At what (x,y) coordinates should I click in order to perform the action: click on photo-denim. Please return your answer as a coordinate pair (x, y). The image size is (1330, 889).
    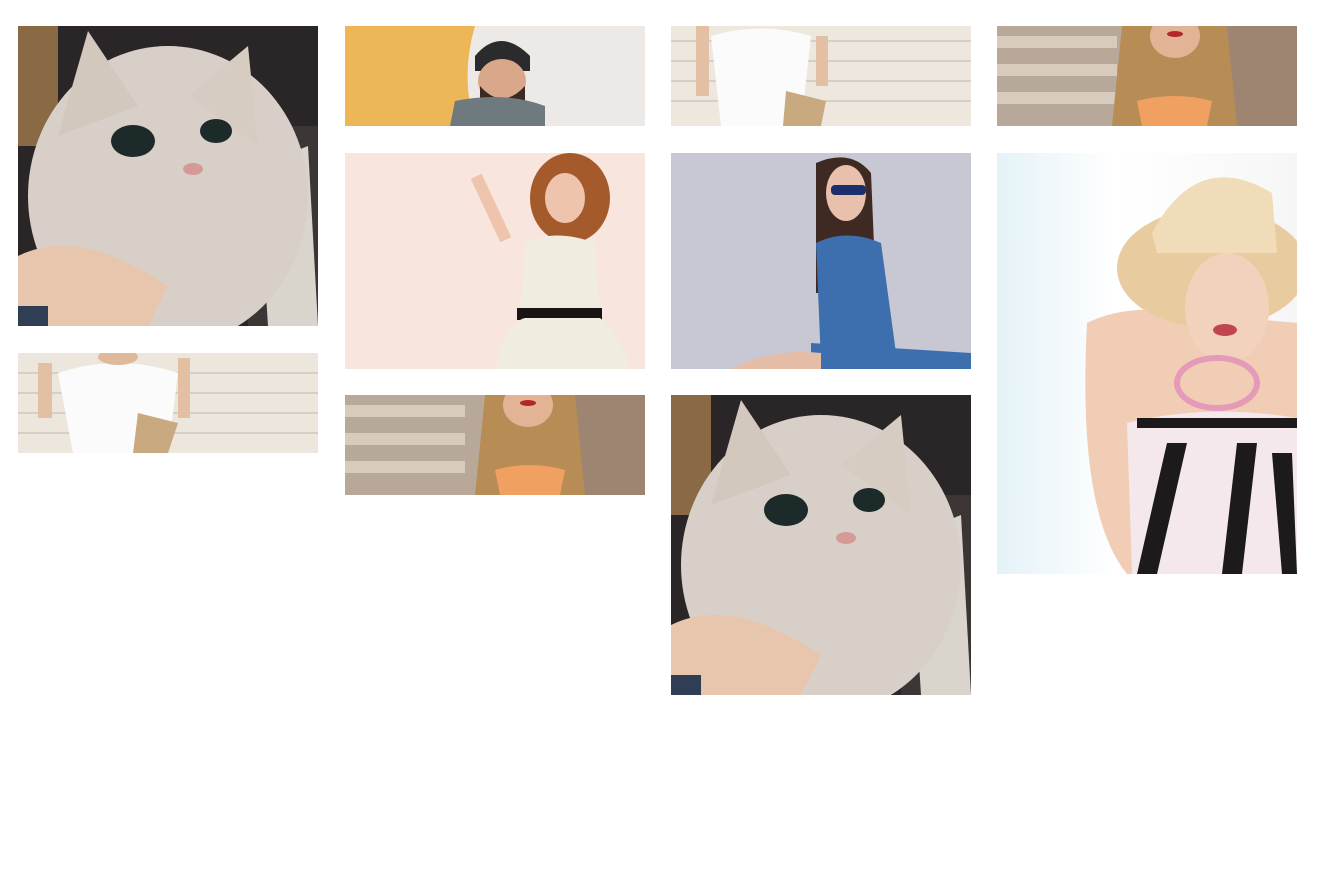
    Looking at the image, I should click on (821, 261).